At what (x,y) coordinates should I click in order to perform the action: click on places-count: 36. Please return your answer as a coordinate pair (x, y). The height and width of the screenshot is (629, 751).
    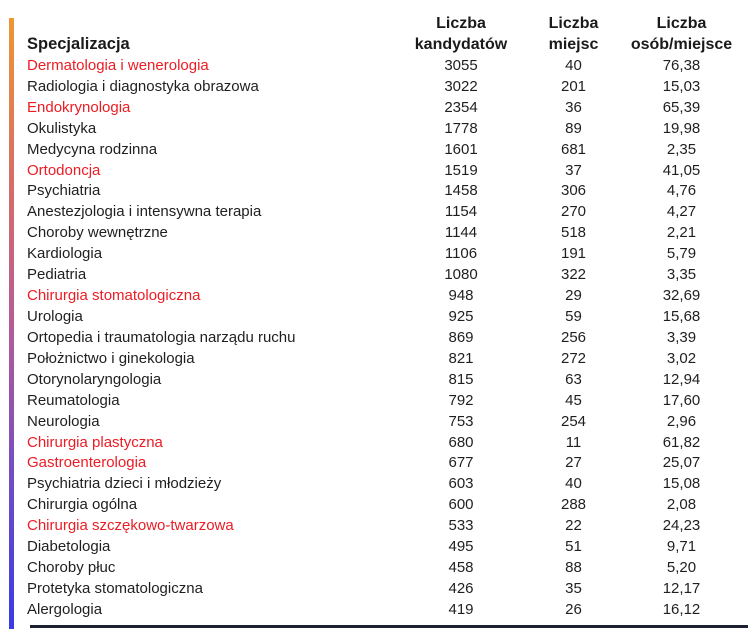
    Looking at the image, I should click on (573, 107).